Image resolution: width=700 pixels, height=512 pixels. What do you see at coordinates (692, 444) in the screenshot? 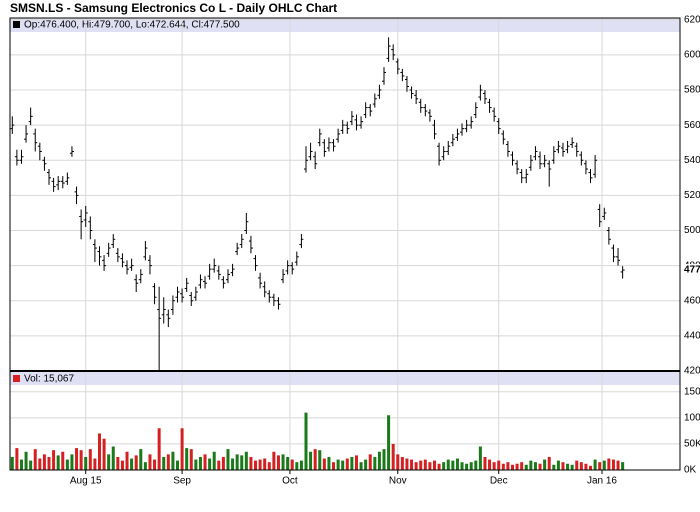
I see `y-tick-label: 50K` at bounding box center [692, 444].